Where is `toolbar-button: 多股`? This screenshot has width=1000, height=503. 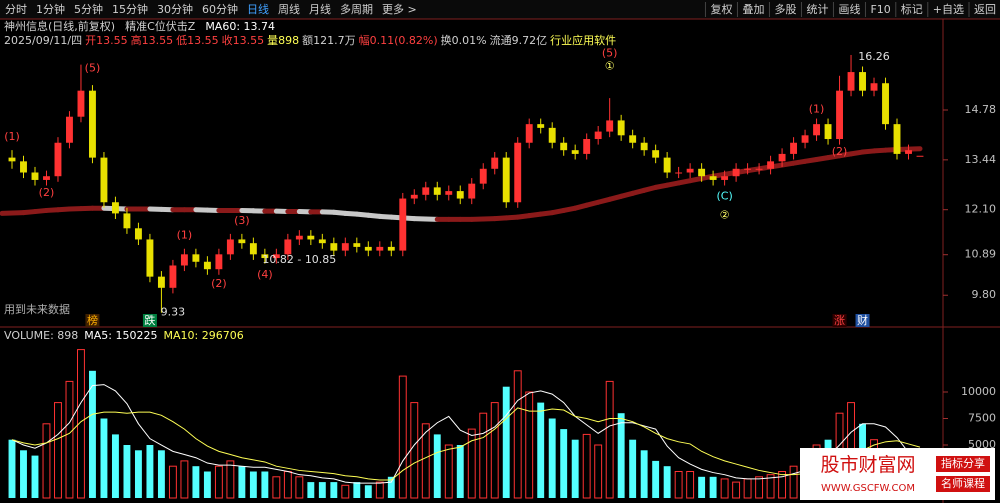 toolbar-button: 多股 is located at coordinates (785, 9).